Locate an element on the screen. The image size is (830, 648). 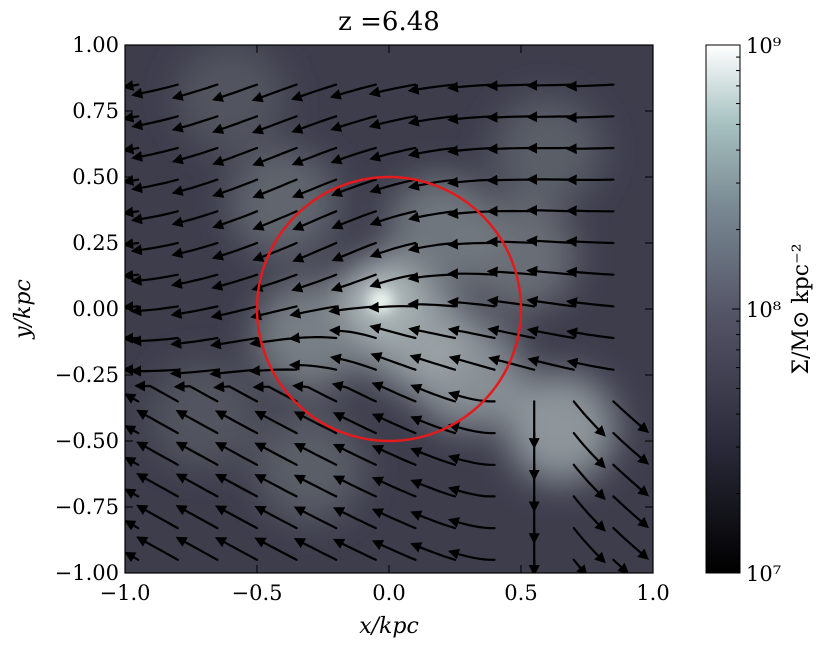
y-axis-label: y/kpc is located at coordinates (23, 309).